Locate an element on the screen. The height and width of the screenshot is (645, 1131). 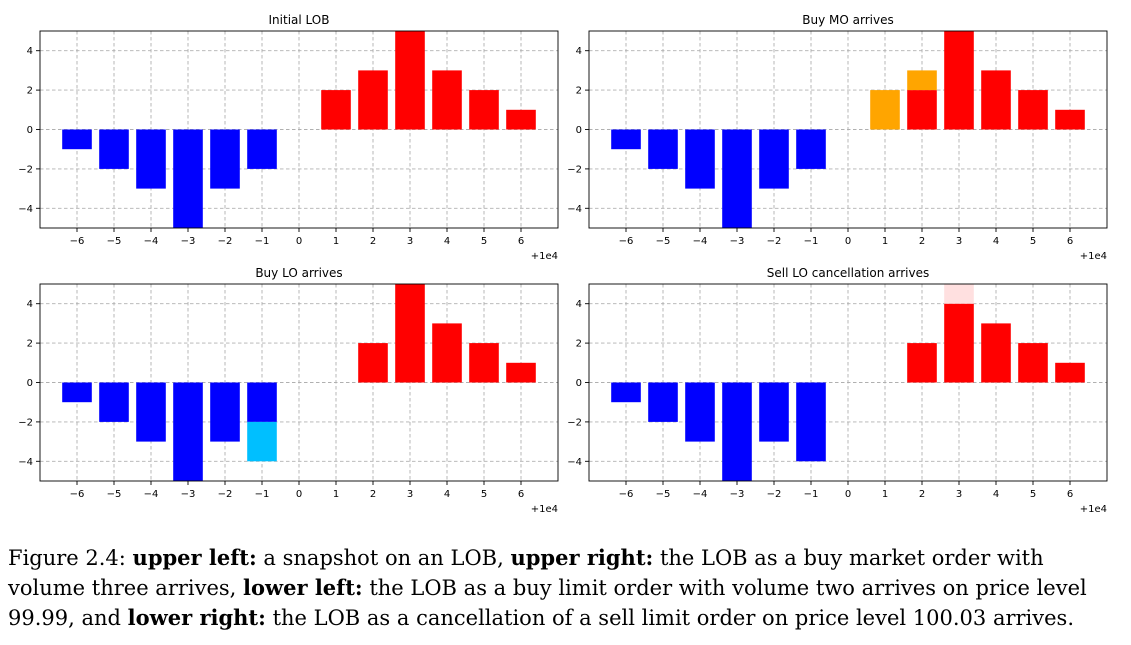
chart-title: Buy LO arrives is located at coordinates (298, 273).